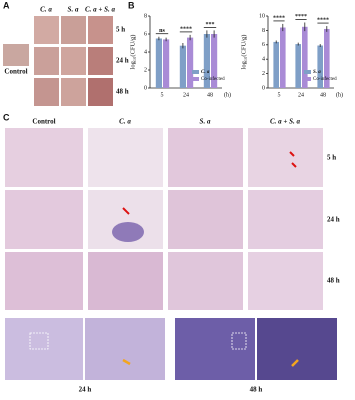  I want to click on caption: 48 h, so click(256, 390).